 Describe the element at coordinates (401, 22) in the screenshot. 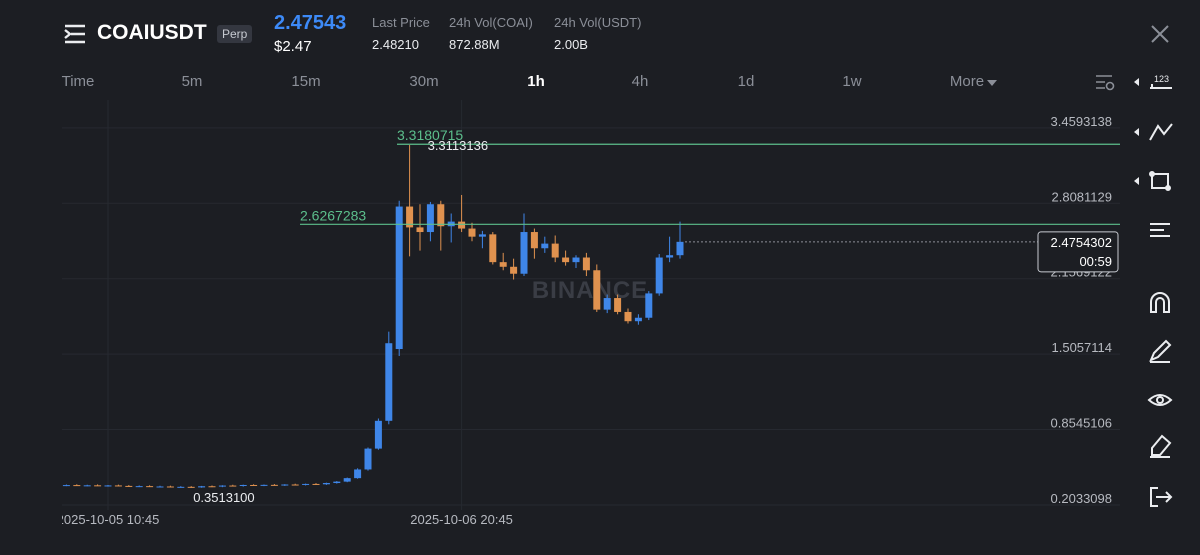

I see `stat-label: Last Price` at that location.